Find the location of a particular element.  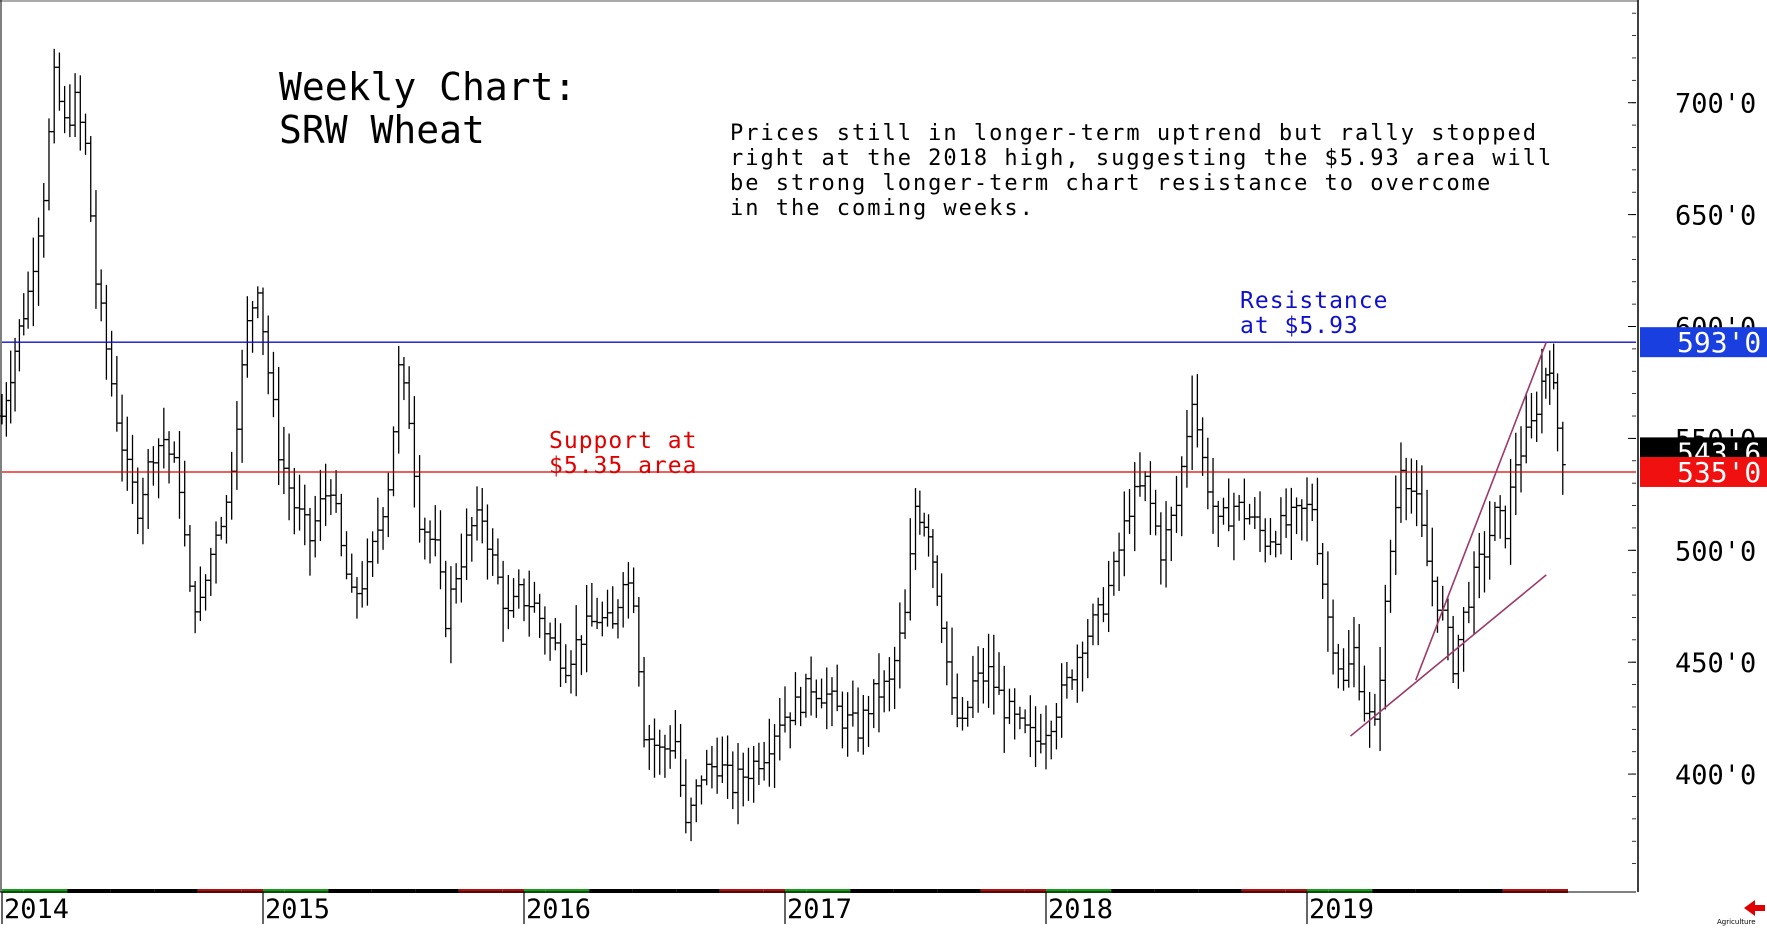

x-year-label: 2016 is located at coordinates (558, 909).